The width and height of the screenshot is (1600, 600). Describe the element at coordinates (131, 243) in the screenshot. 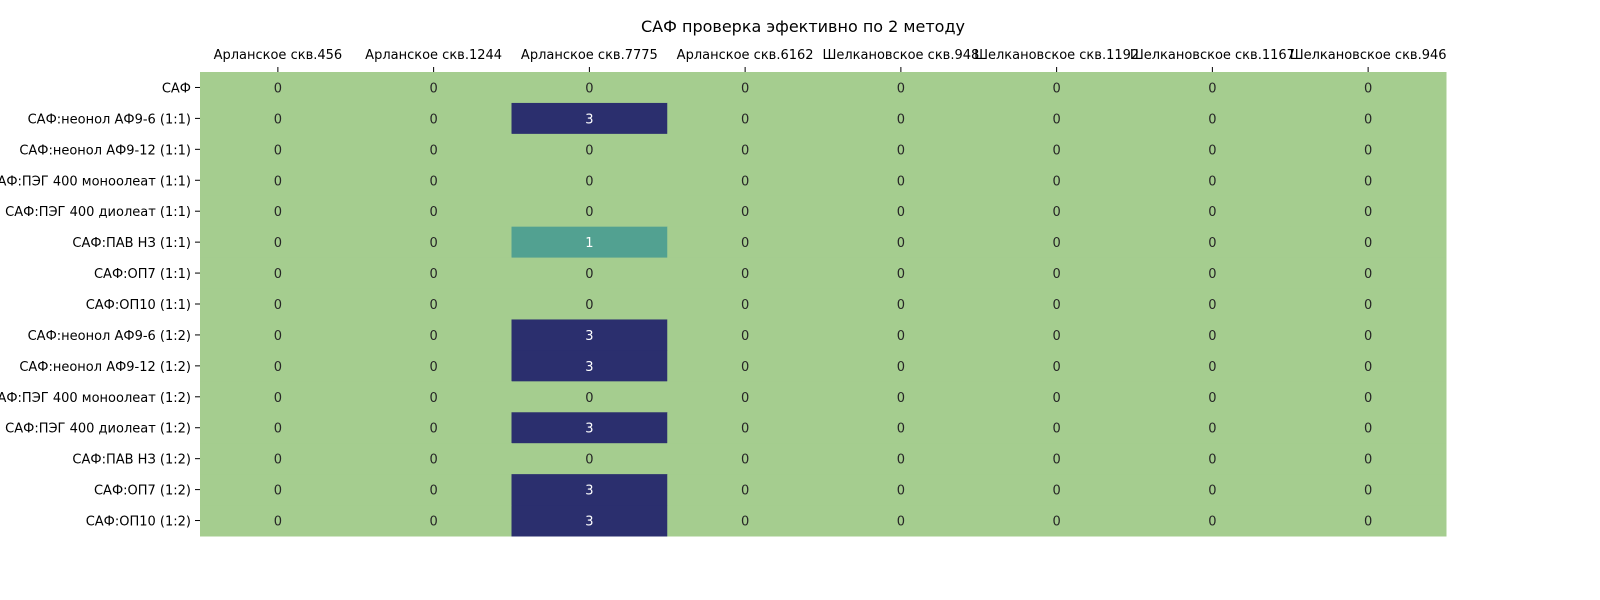

I see `row-label: САФ:ПАВ НЗ (1:1)` at that location.